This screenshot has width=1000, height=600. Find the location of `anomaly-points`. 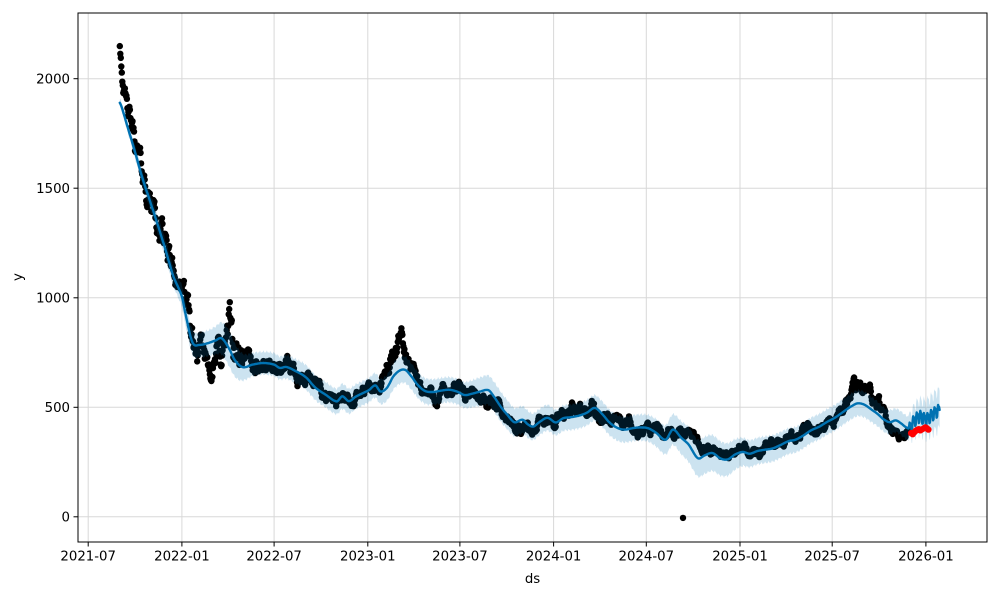

anomaly-points is located at coordinates (919, 431).